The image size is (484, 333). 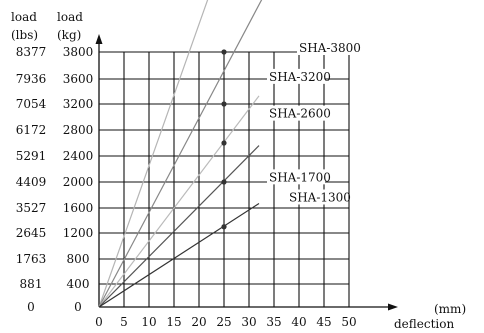 What do you see at coordinates (348, 322) in the screenshot?
I see `x-tick-label: 50` at bounding box center [348, 322].